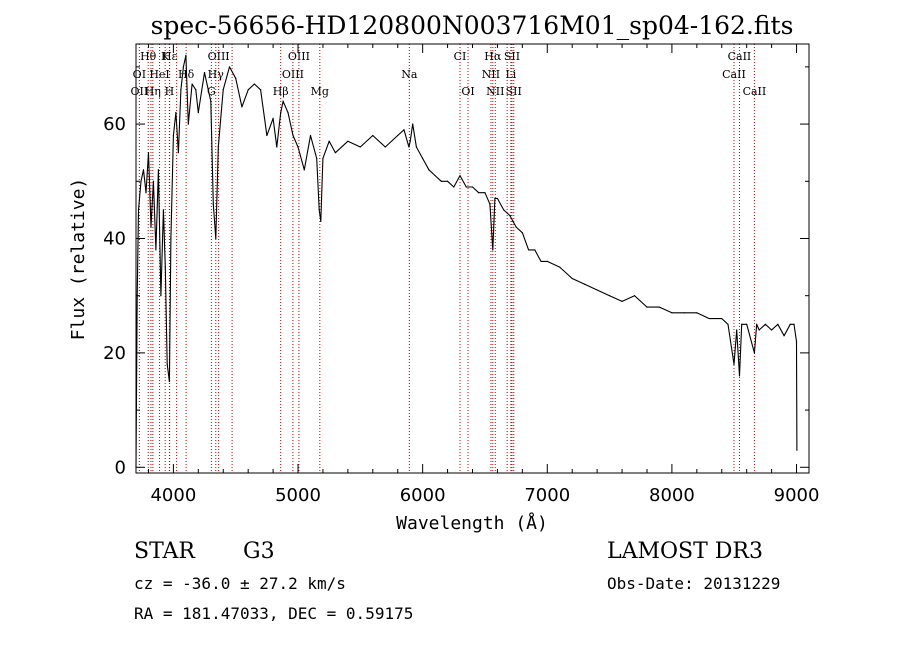 The image size is (900, 649). I want to click on spectral-line-label: Hε, so click(170, 56).